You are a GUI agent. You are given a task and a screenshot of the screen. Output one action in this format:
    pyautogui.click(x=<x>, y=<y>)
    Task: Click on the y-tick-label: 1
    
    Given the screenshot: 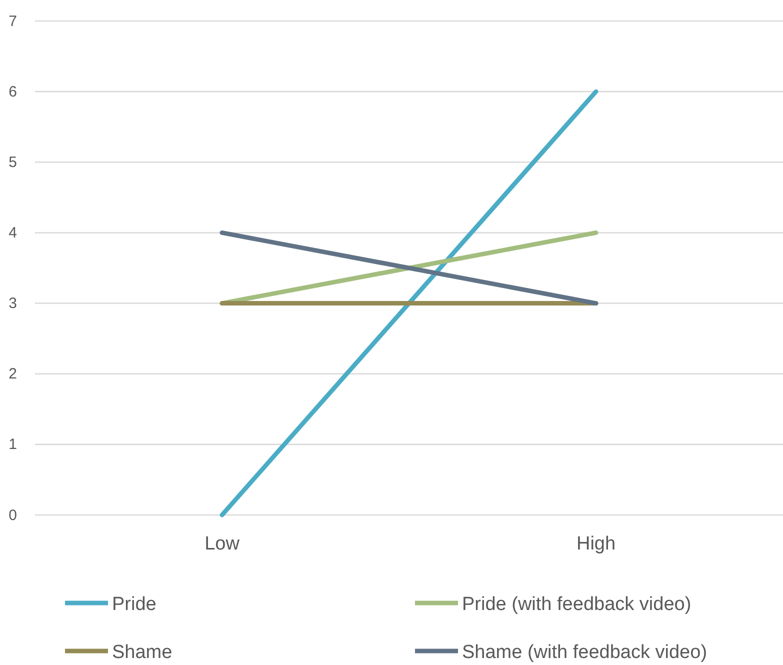 What is the action you would take?
    pyautogui.click(x=12, y=445)
    